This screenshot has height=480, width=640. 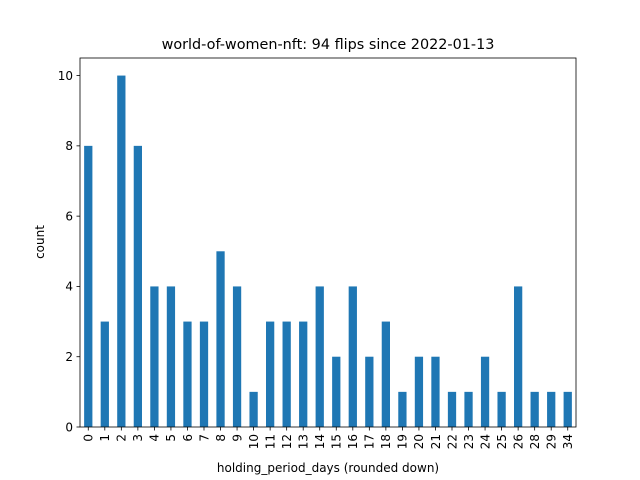 What do you see at coordinates (40, 242) in the screenshot?
I see `y-axis-label: count` at bounding box center [40, 242].